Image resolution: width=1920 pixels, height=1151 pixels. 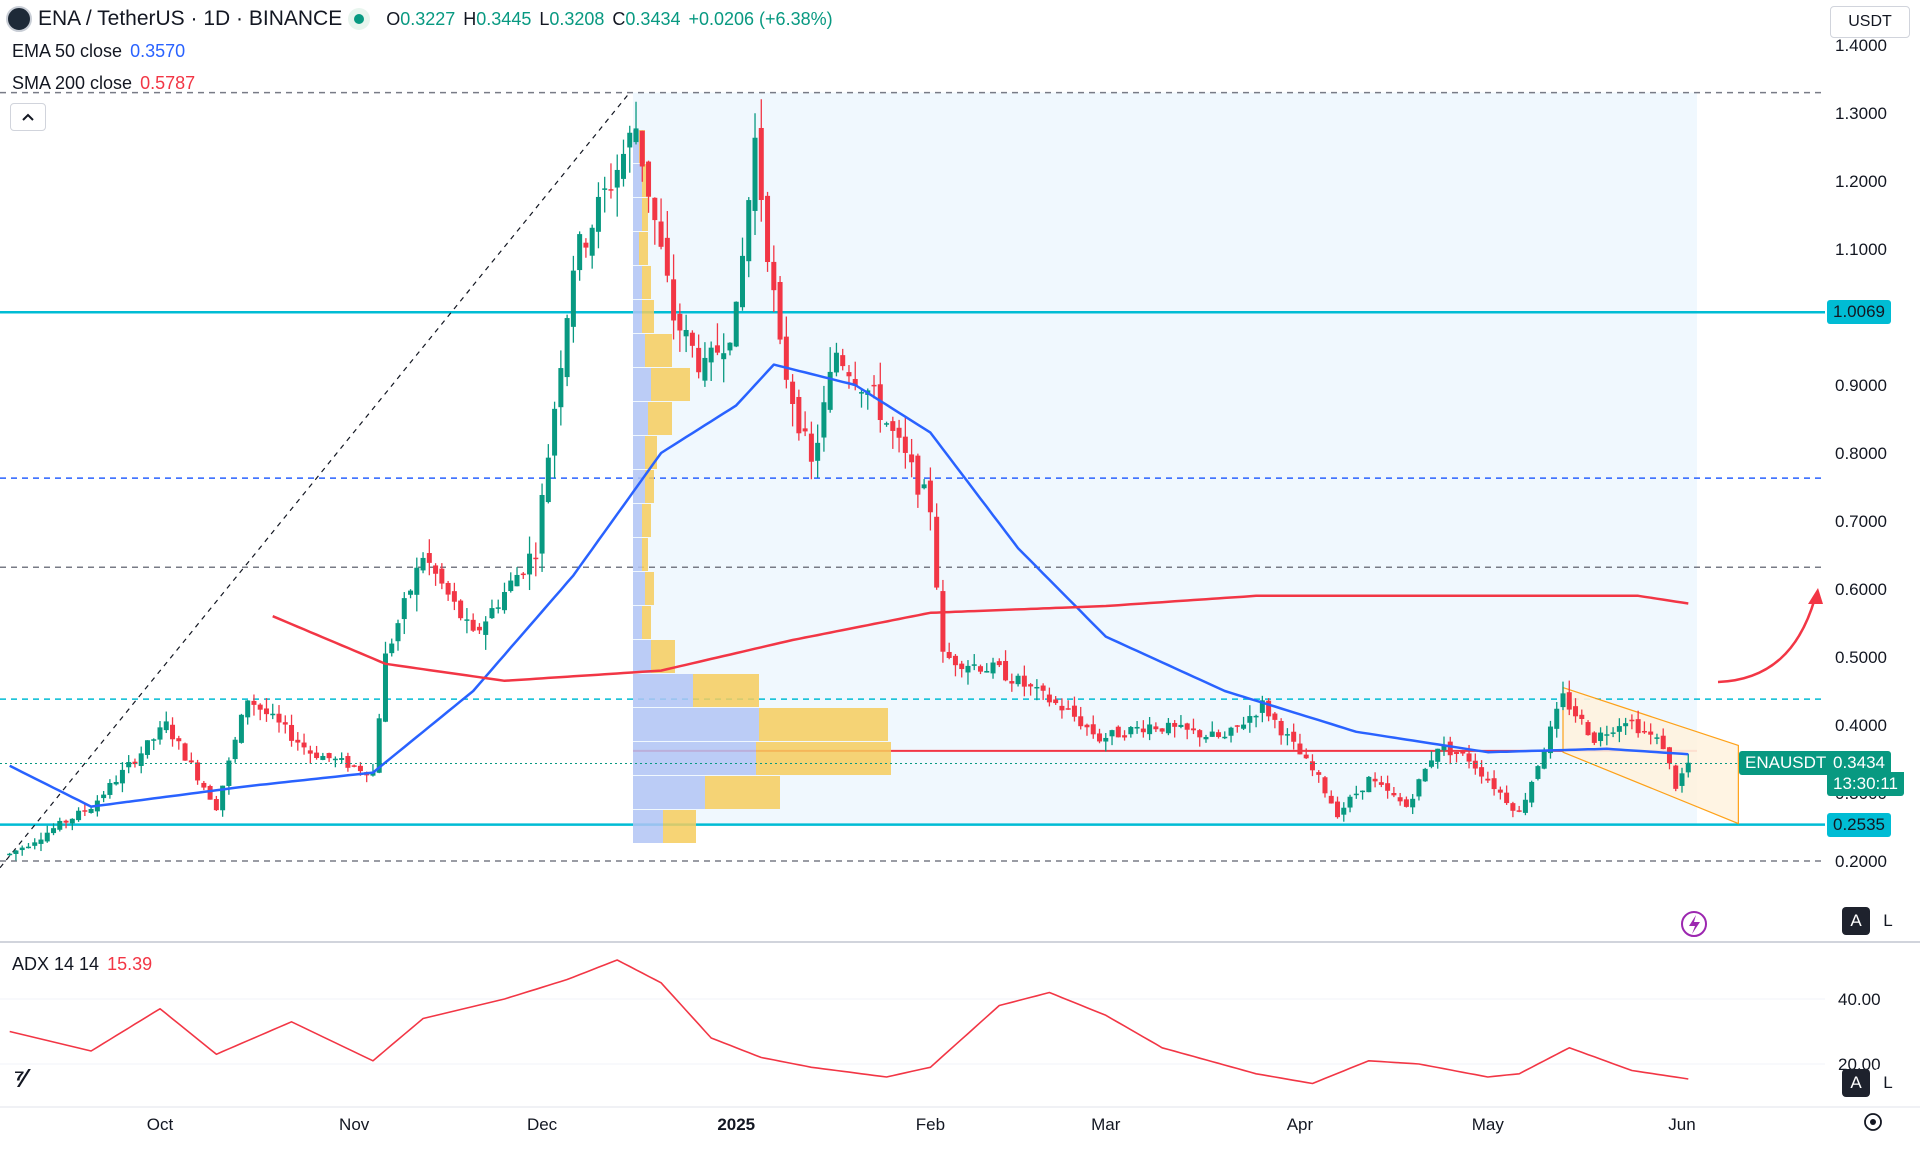 What do you see at coordinates (82, 964) in the screenshot?
I see `adx-legend: ADX 14 14 15.39` at bounding box center [82, 964].